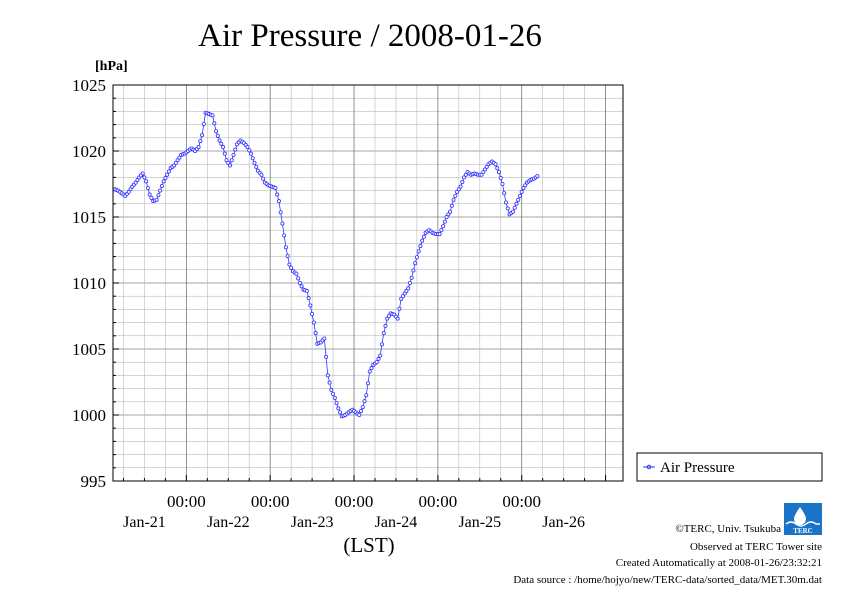 The height and width of the screenshot is (595, 842). I want to click on chart-title: Air Pressure / 2008-01-26, so click(370, 36).